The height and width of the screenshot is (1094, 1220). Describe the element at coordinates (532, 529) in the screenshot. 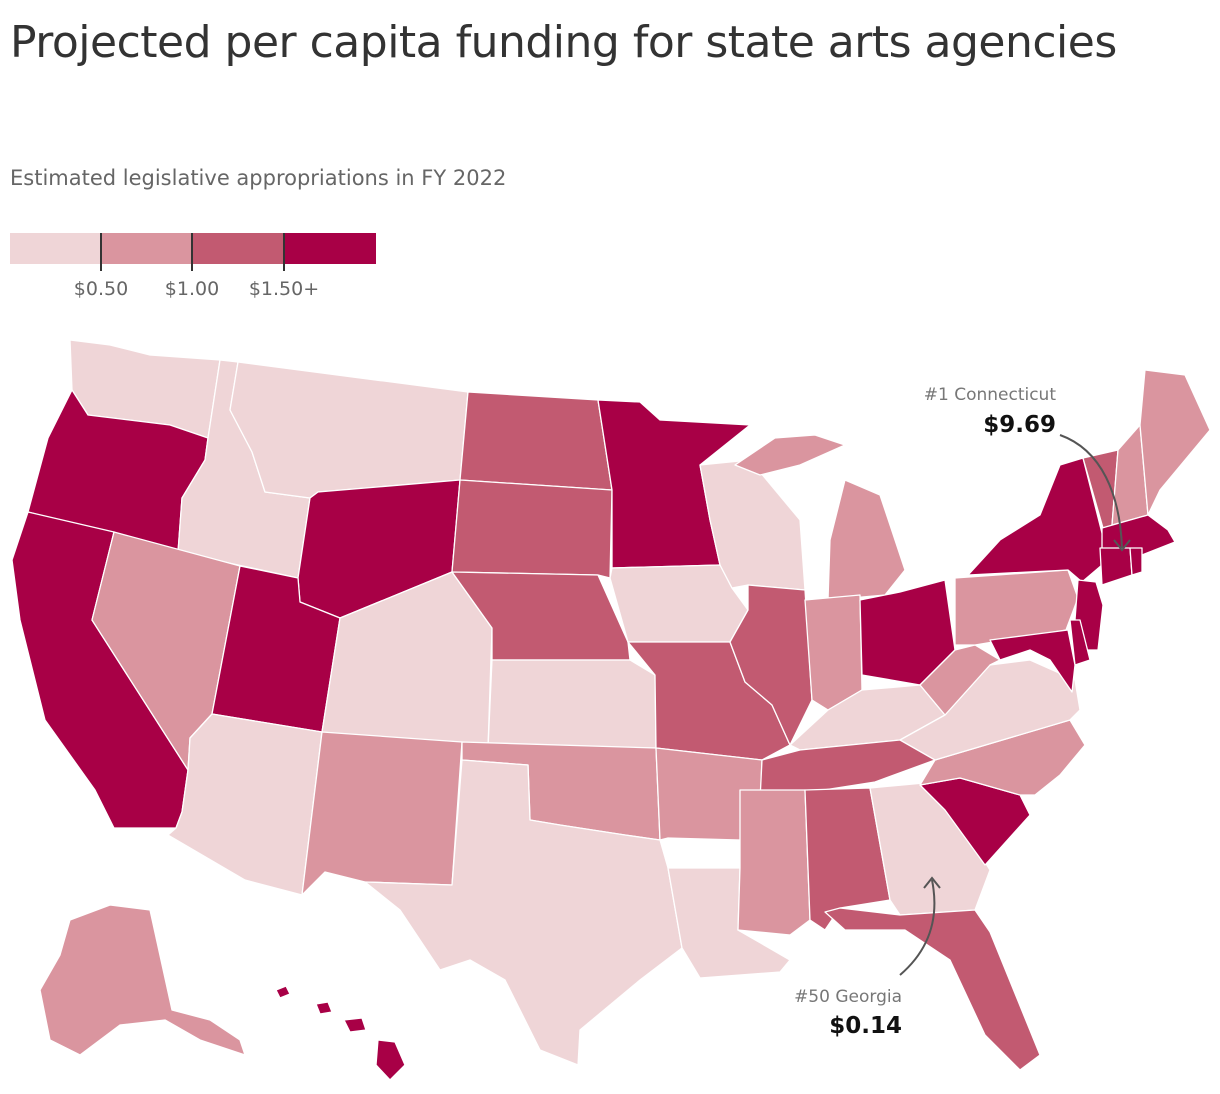

I see `state-sd` at that location.